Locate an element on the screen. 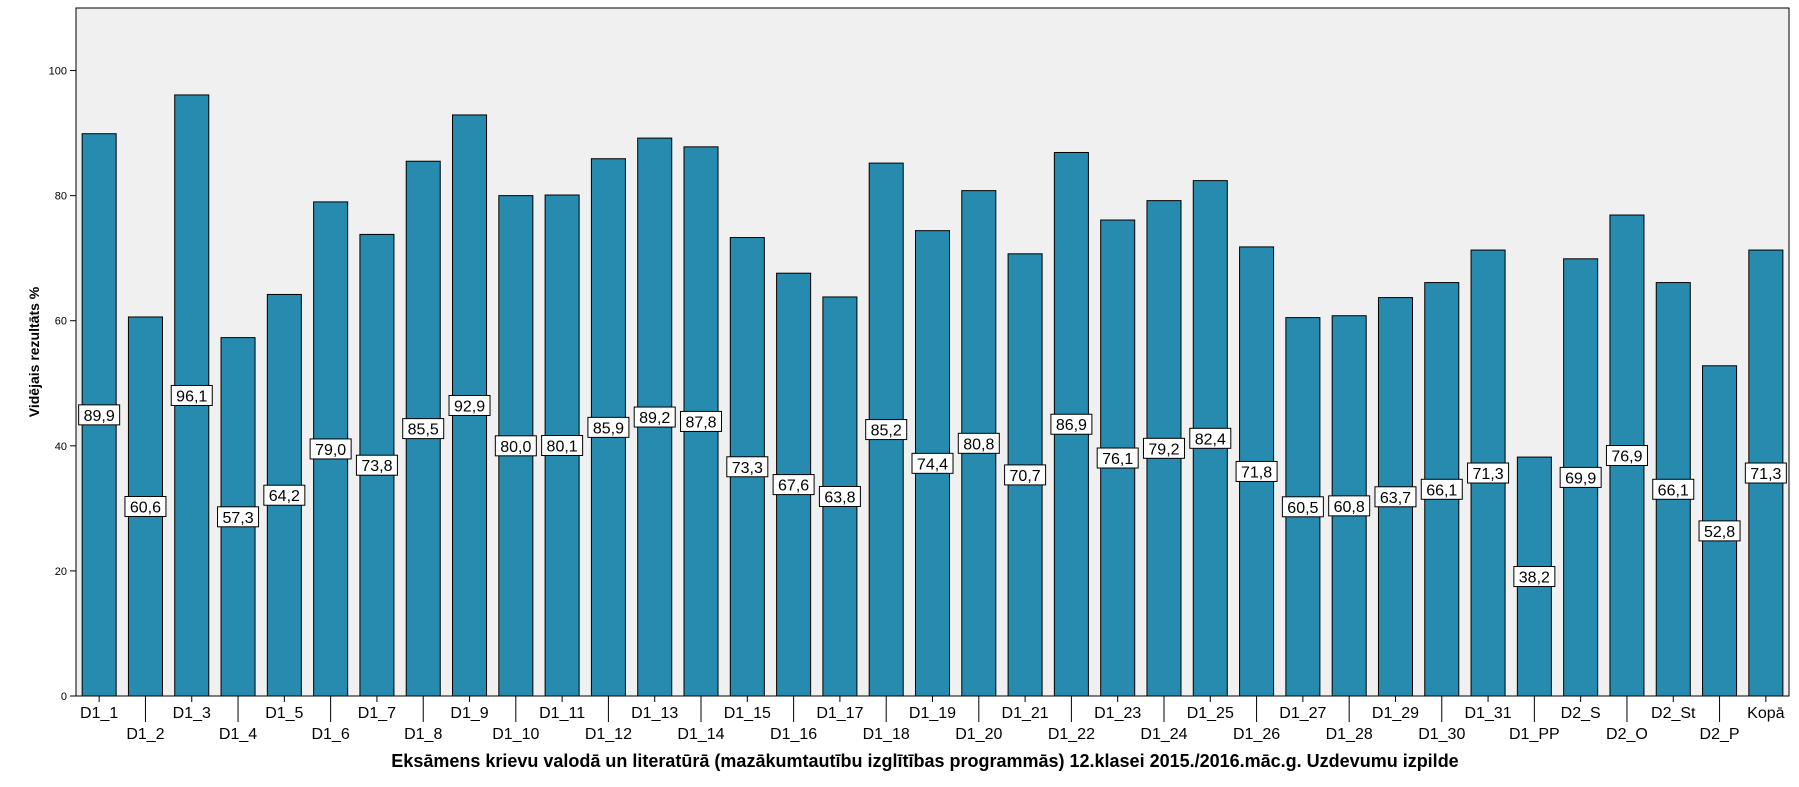 This screenshot has width=1799, height=787. x-tick-label: Kopā is located at coordinates (1765, 713).